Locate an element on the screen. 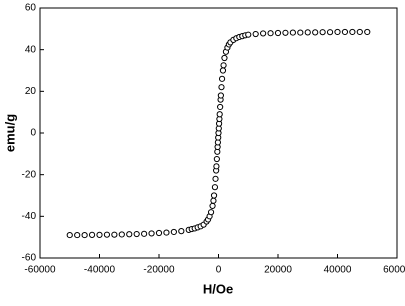 This screenshot has height=306, width=405. x-axis-title: H/Oe is located at coordinates (218, 288).